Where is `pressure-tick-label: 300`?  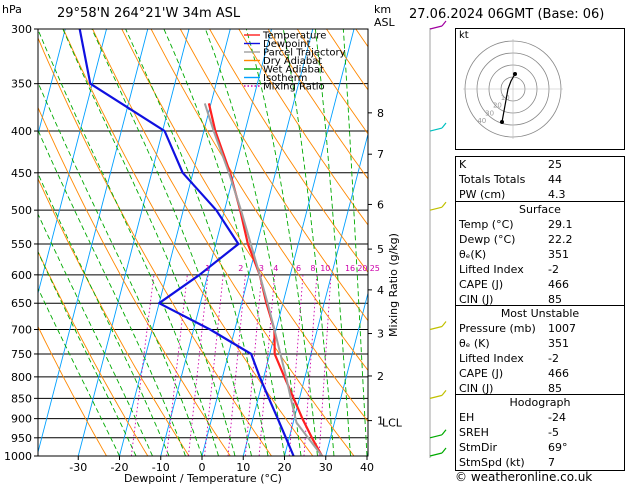 pressure-tick-label: 300 is located at coordinates (21, 29).